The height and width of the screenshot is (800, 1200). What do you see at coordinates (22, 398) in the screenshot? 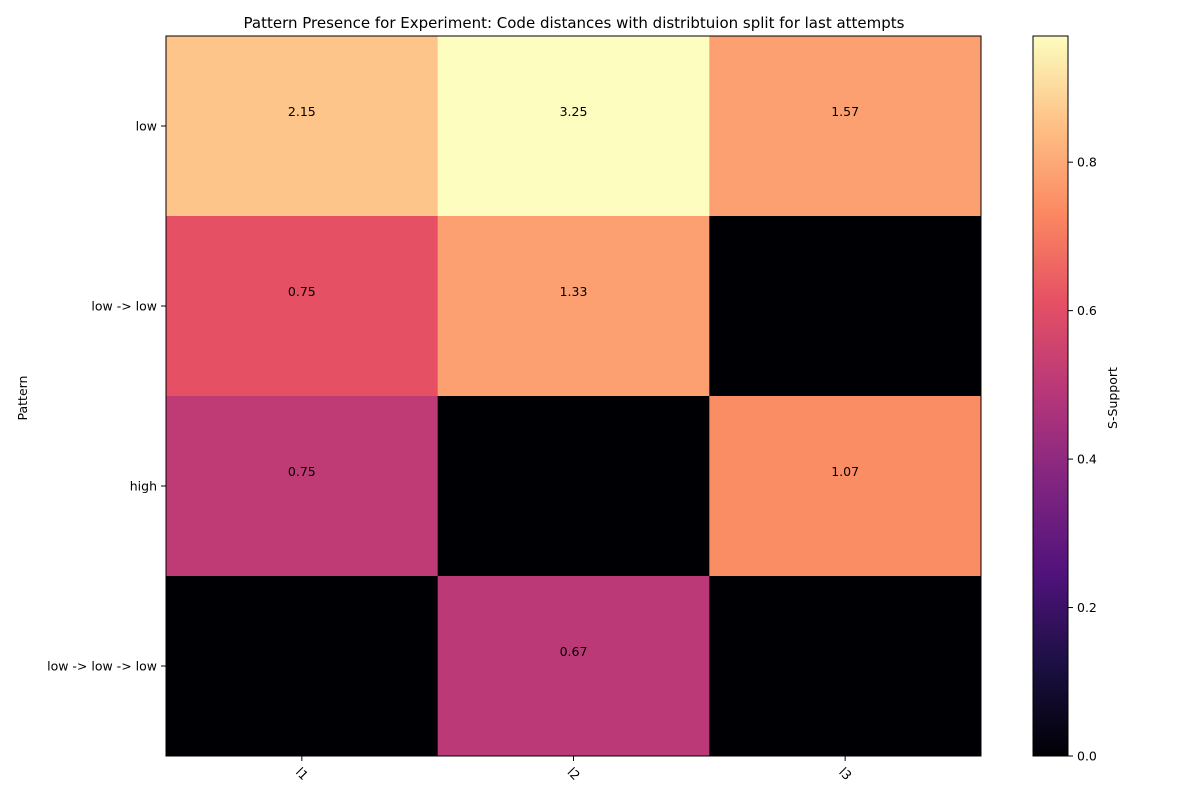
I see `y-axis-label: Pattern` at bounding box center [22, 398].